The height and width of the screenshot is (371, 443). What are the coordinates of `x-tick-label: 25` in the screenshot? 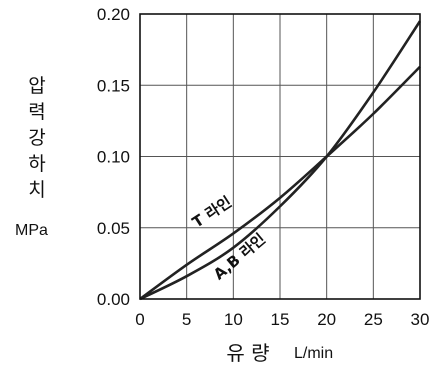 It's located at (373, 319).